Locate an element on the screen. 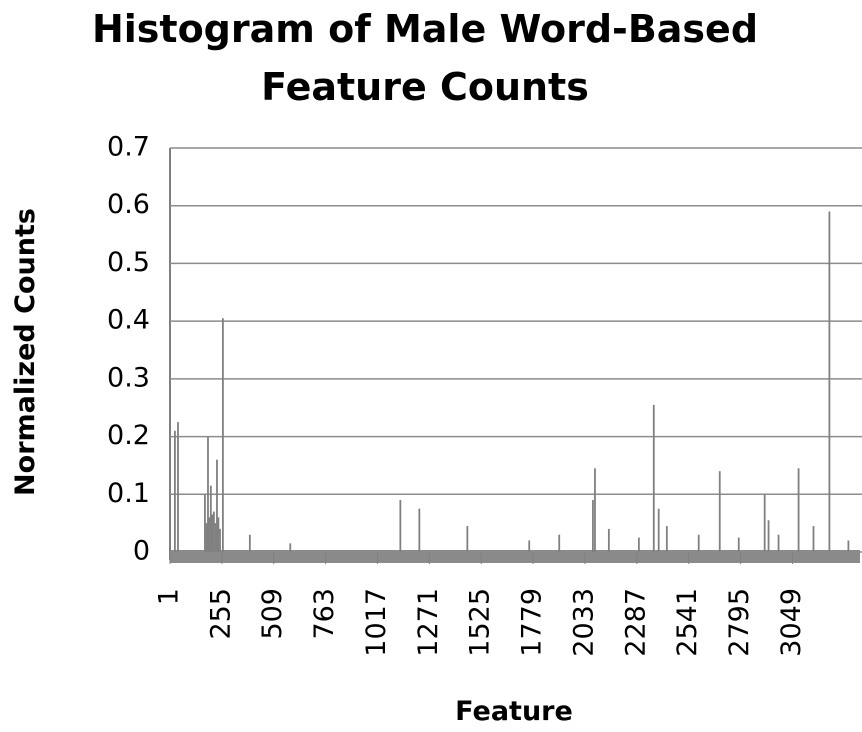 Image resolution: width=862 pixels, height=732 pixels. y-tick-label: 0.7 is located at coordinates (128, 147).